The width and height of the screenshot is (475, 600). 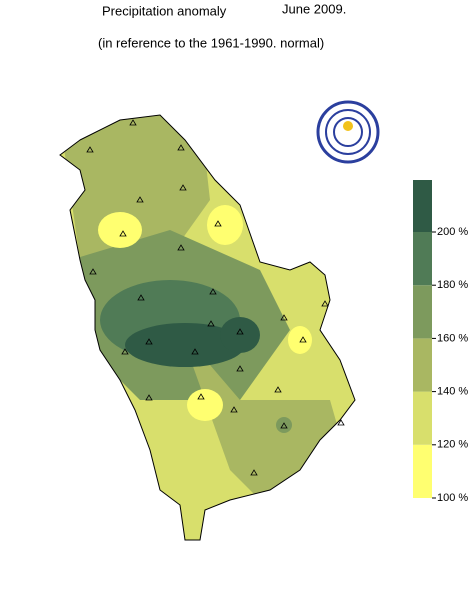 I want to click on legend-label: 100 %, so click(x=452, y=498).